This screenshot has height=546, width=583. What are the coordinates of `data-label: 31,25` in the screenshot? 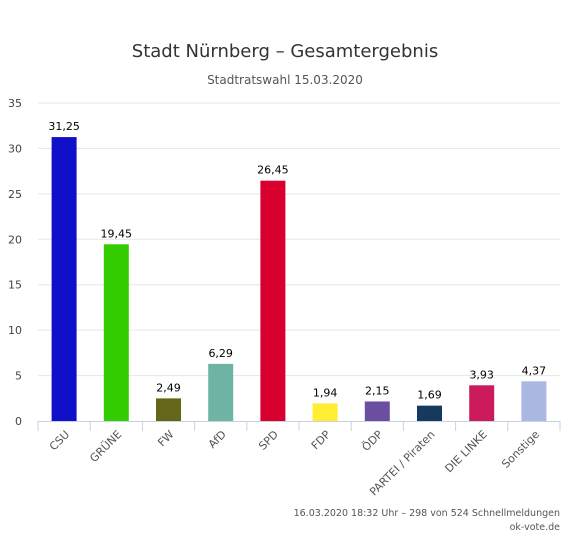 It's located at (64, 126).